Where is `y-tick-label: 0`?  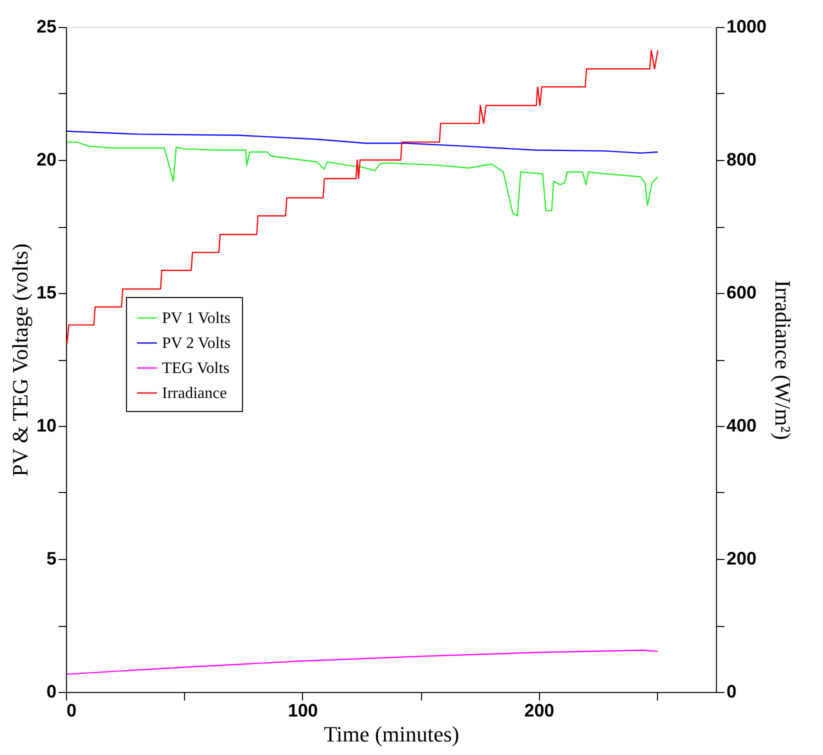 y-tick-label: 0 is located at coordinates (51, 692).